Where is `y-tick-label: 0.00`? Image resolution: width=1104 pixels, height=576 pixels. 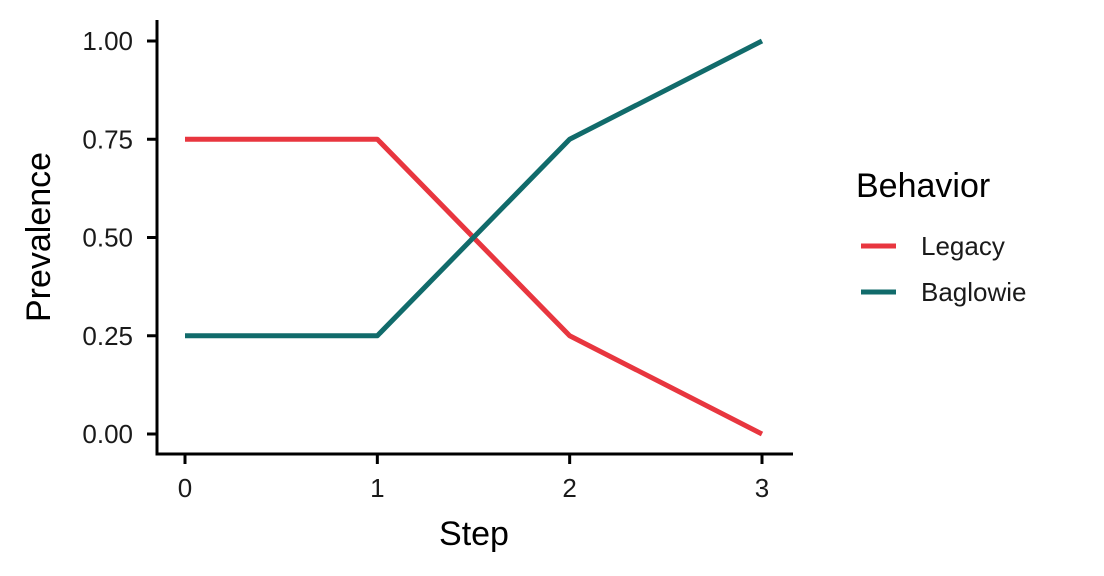
y-tick-label: 0.00 is located at coordinates (107, 434).